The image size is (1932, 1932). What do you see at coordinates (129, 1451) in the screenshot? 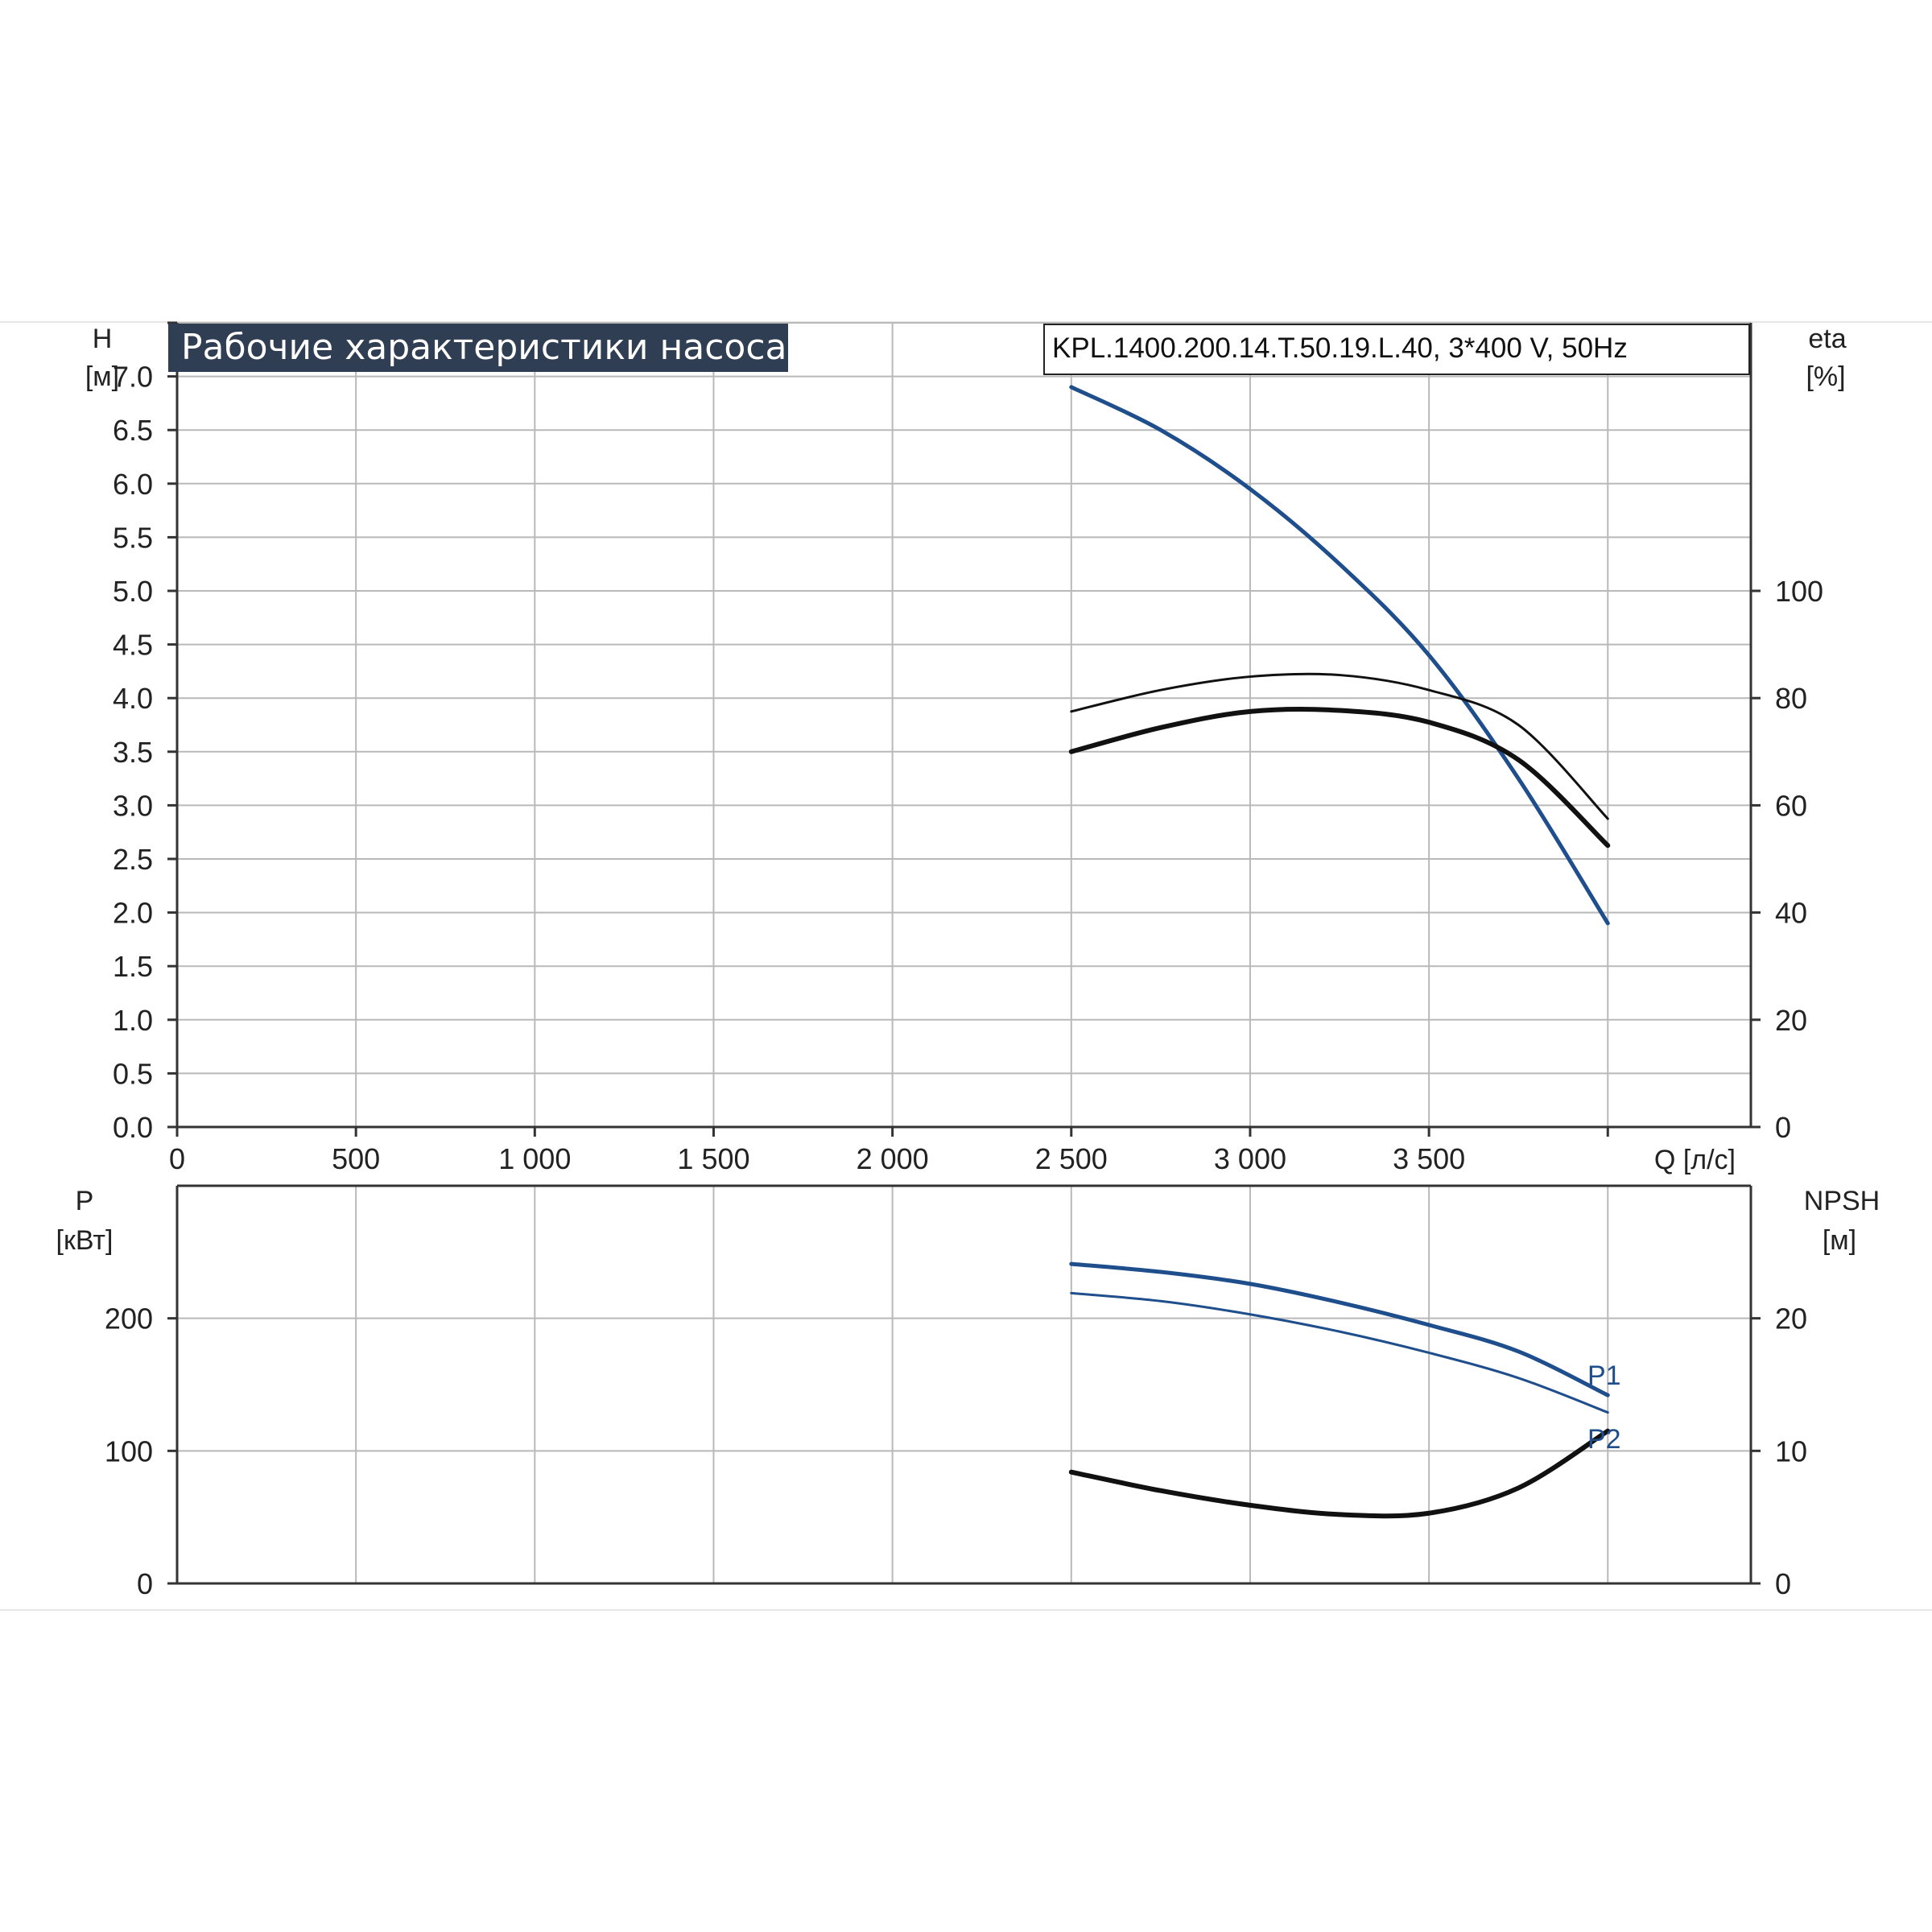
I see `p-tick-label: 100` at bounding box center [129, 1451].